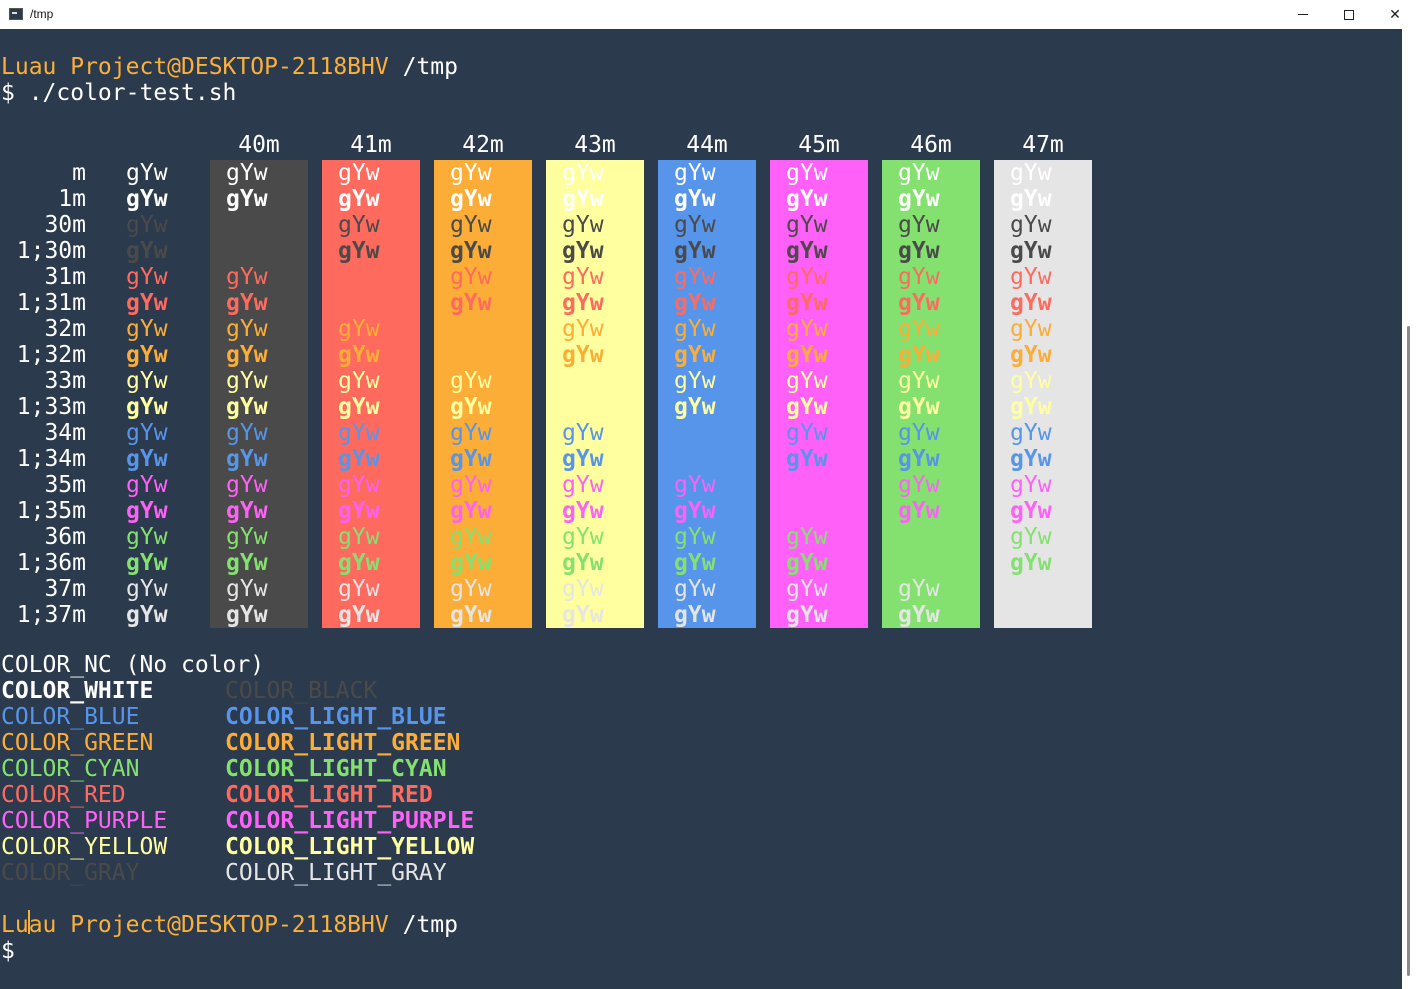  Describe the element at coordinates (1394, 14) in the screenshot. I see `close-button: ✕` at that location.